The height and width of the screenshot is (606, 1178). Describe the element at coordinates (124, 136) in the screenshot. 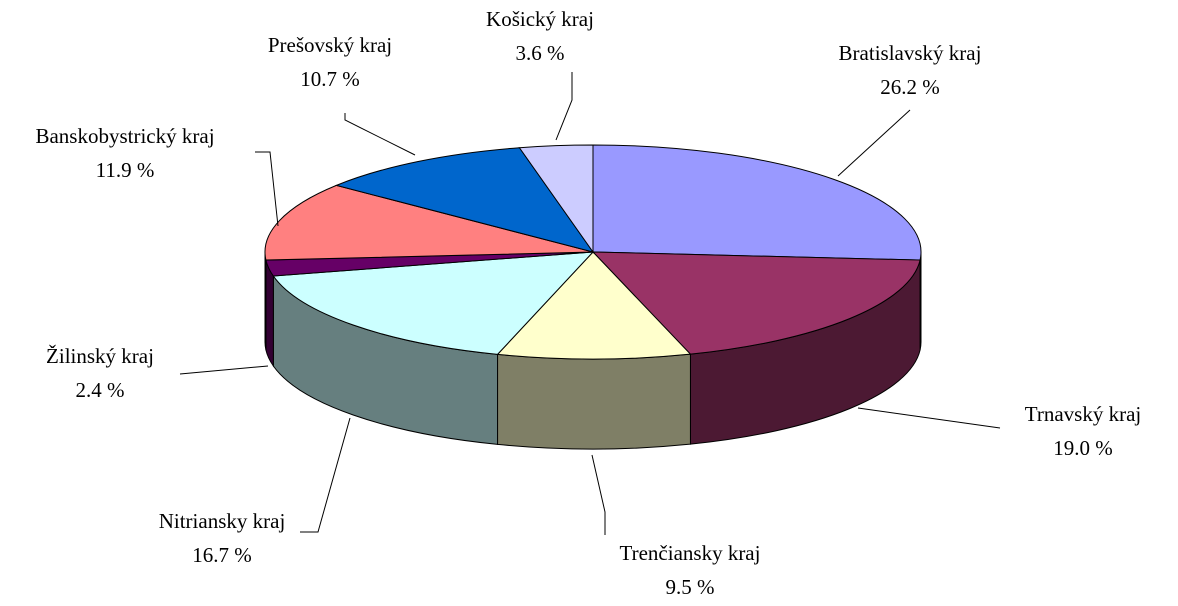

I see `slice-label: Banskobystrický kraj` at that location.